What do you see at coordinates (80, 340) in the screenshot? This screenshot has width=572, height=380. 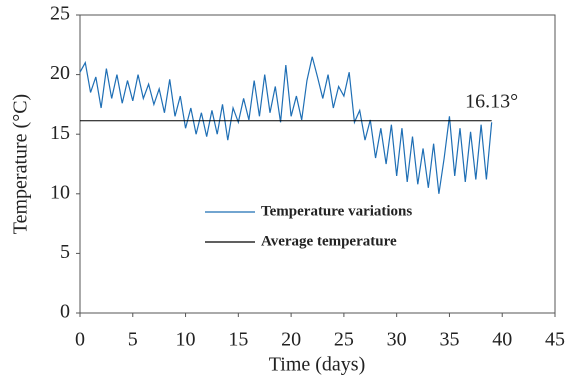 I see `x-tick-label: 0` at bounding box center [80, 340].